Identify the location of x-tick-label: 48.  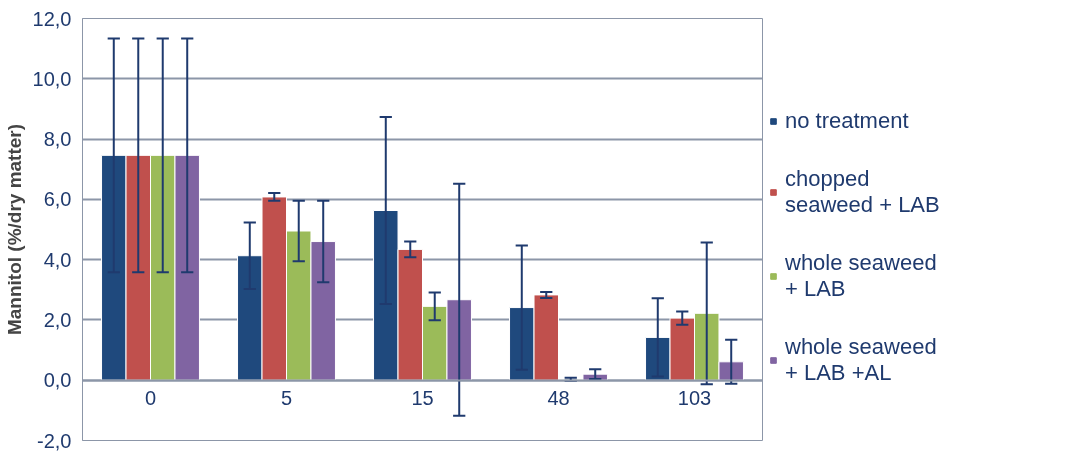
(558, 398).